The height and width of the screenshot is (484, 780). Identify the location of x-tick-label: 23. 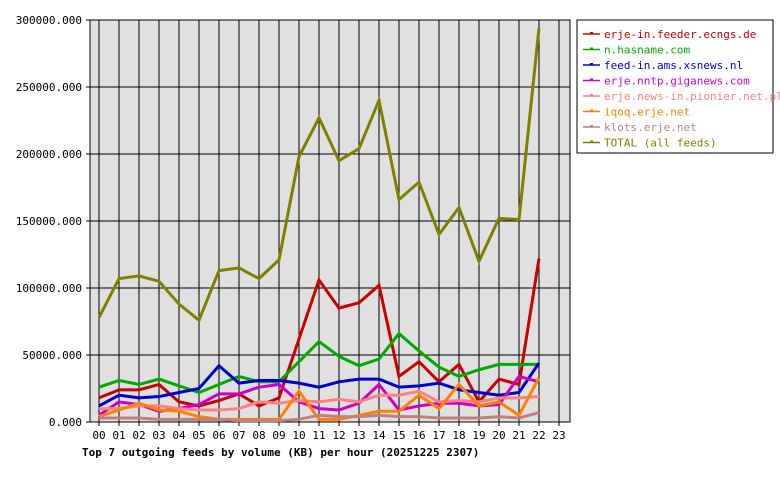
(558, 435).